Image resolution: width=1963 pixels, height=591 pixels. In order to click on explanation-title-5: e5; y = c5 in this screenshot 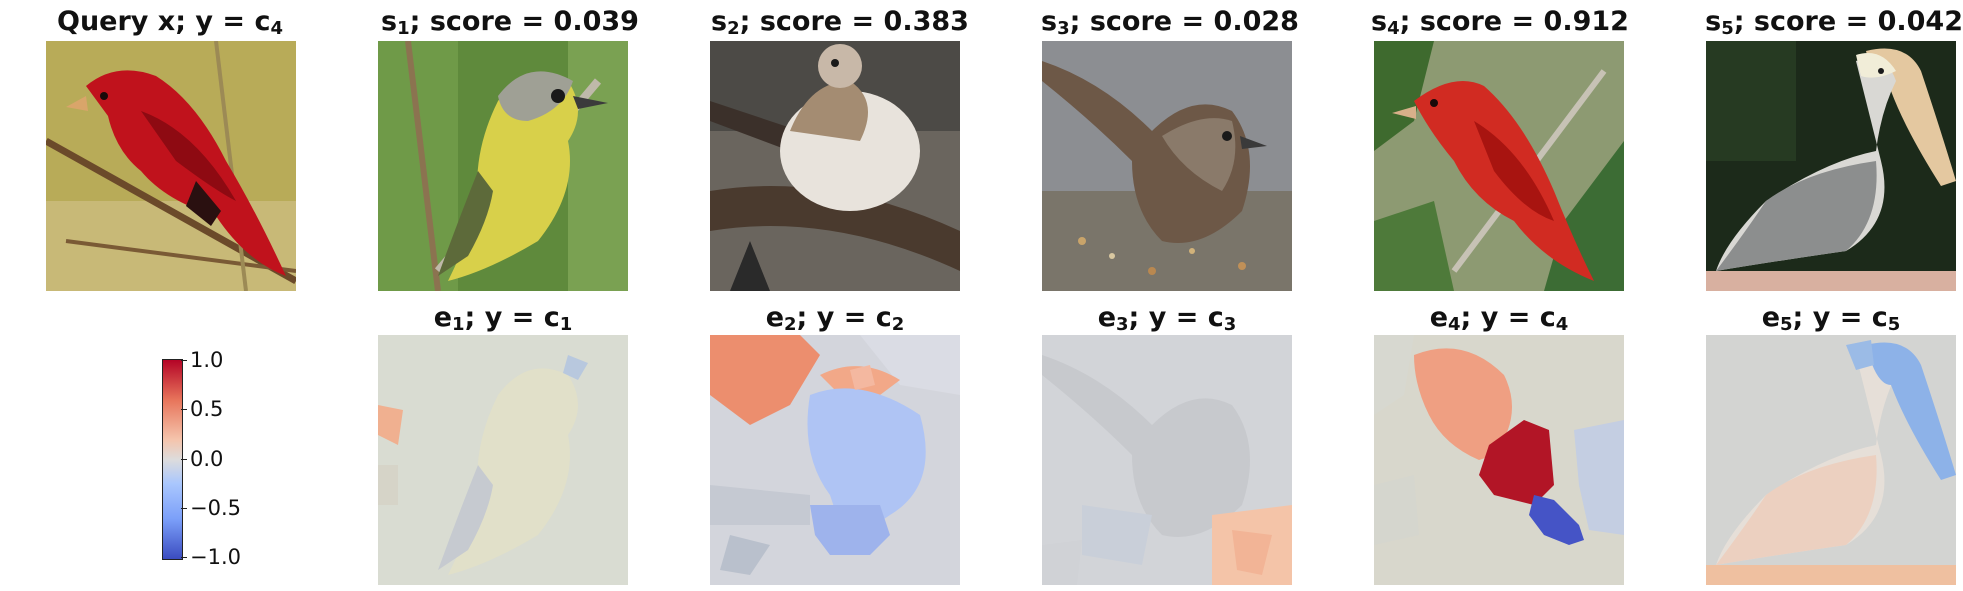, I will do `click(1831, 318)`.